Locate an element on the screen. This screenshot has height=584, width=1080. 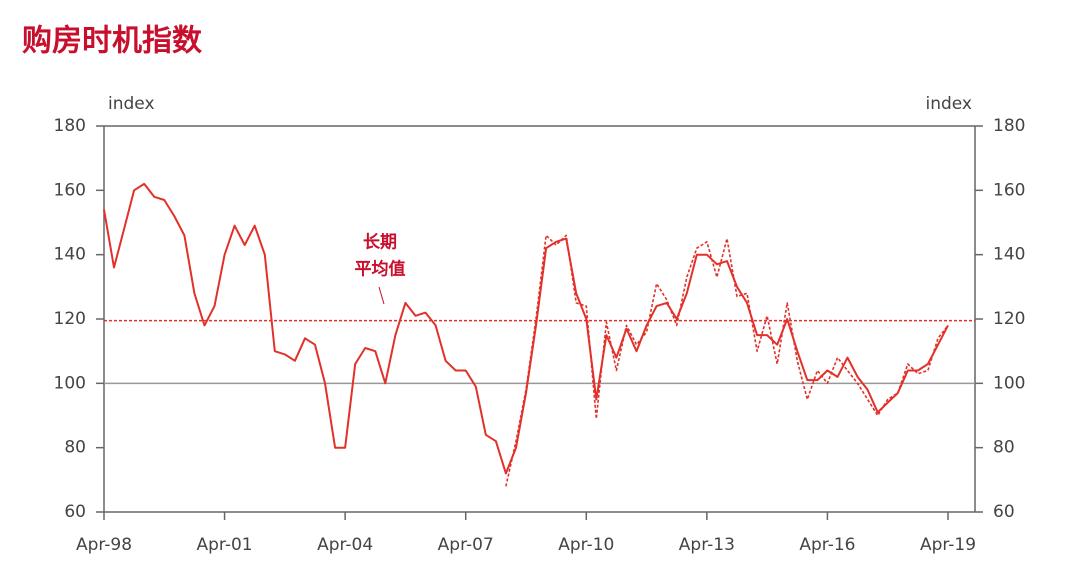
y2-axis-label: index is located at coordinates (948, 104).